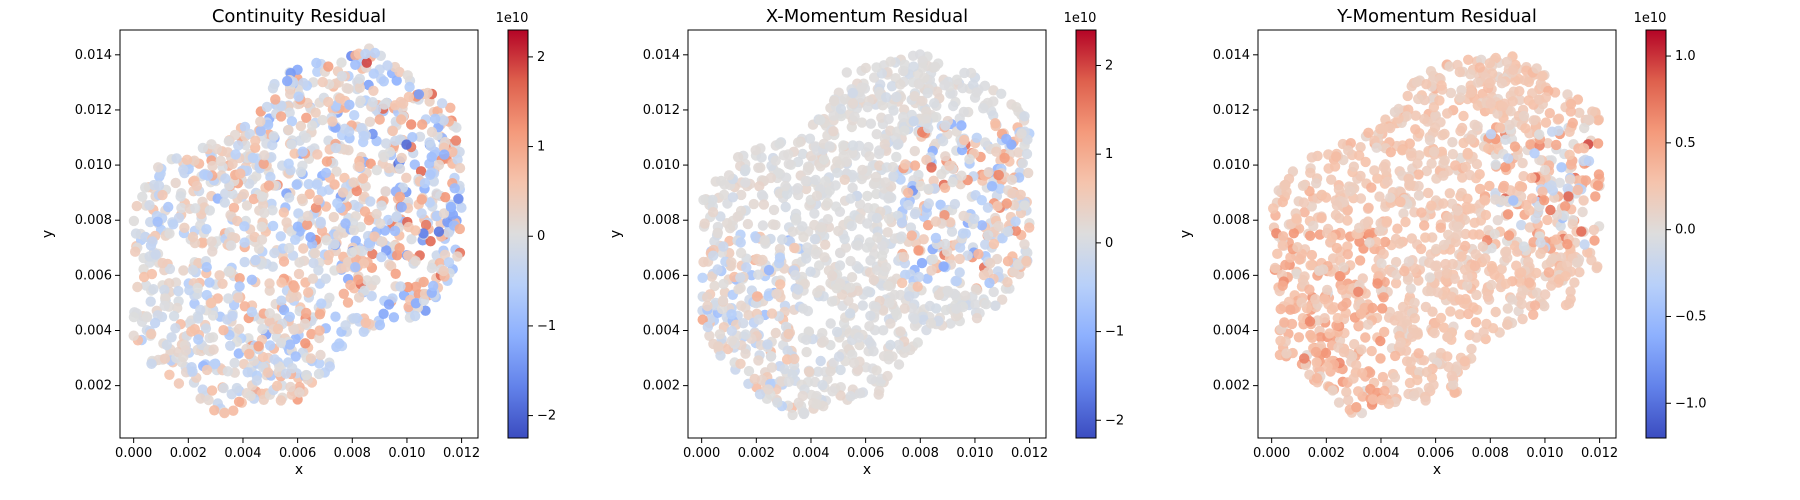 The image size is (1800, 500). What do you see at coordinates (1231, 275) in the screenshot?
I see `y-tick-label: 0.006` at bounding box center [1231, 275].